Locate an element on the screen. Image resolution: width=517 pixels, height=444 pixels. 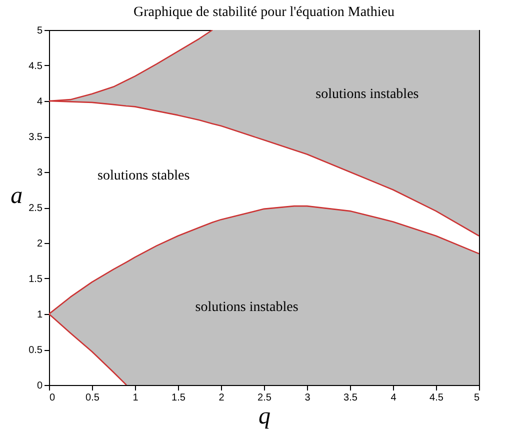
y-tick-label: 2 is located at coordinates (39, 244).